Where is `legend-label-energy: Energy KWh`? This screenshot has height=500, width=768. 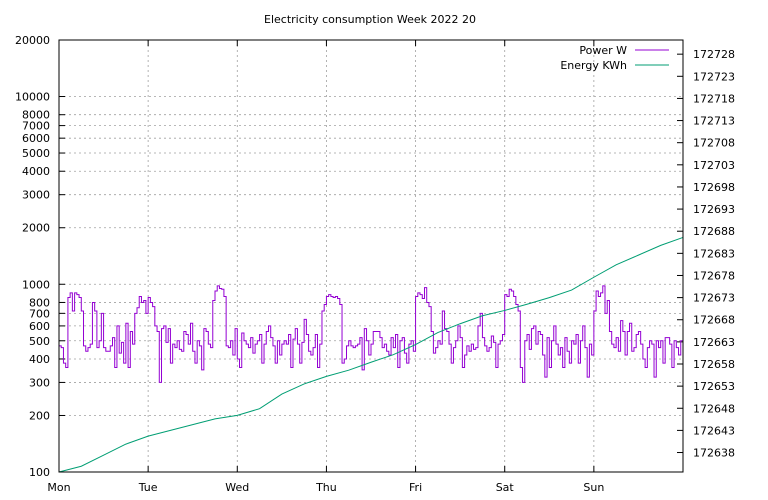 legend-label-energy: Energy KWh is located at coordinates (593, 65).